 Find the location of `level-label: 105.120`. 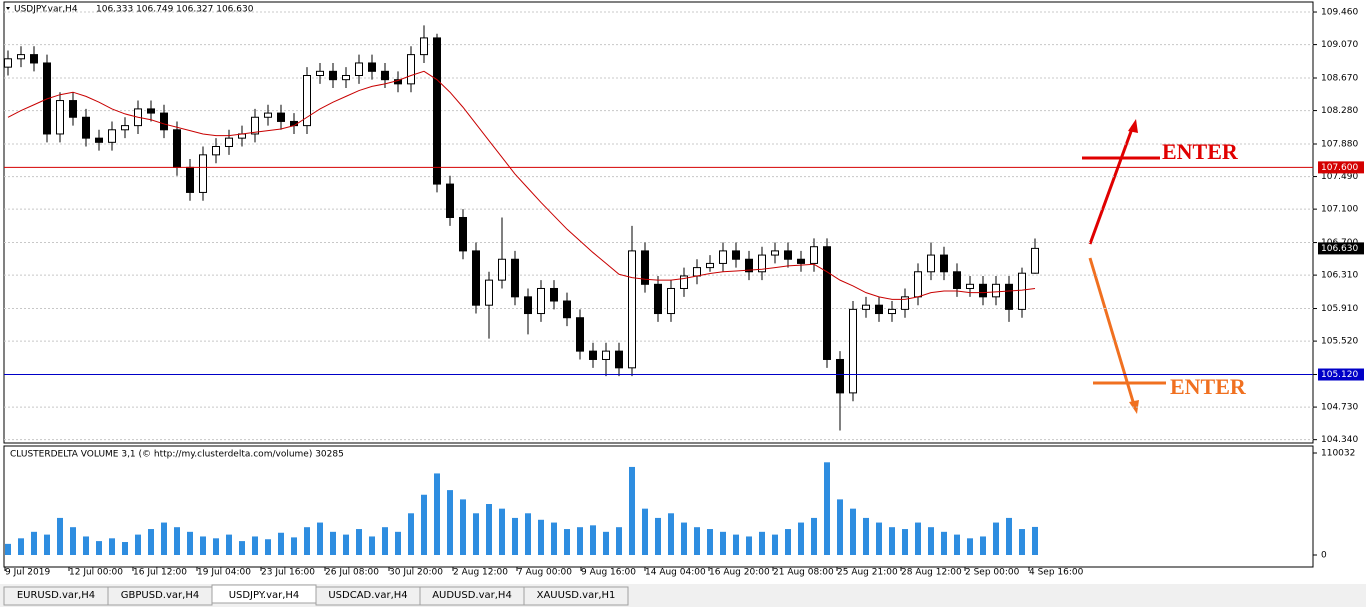

level-label: 105.120 is located at coordinates (1339, 375).